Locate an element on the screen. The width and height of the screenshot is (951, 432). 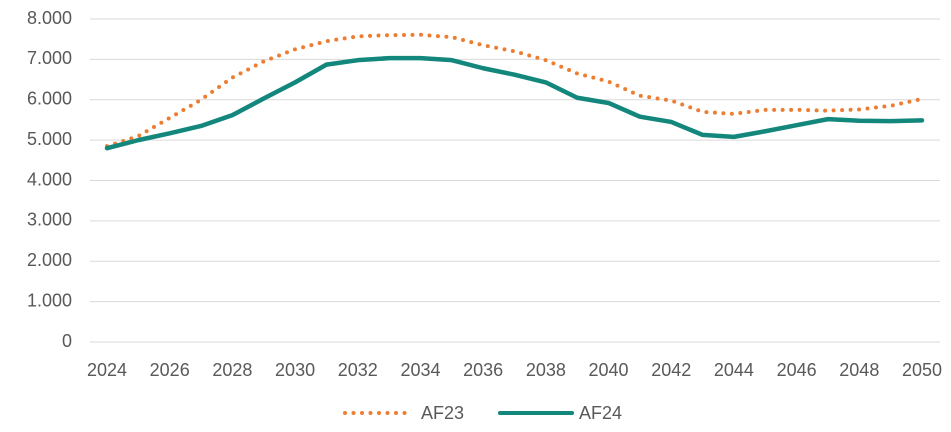
x-tick-label: 2034 is located at coordinates (420, 370).